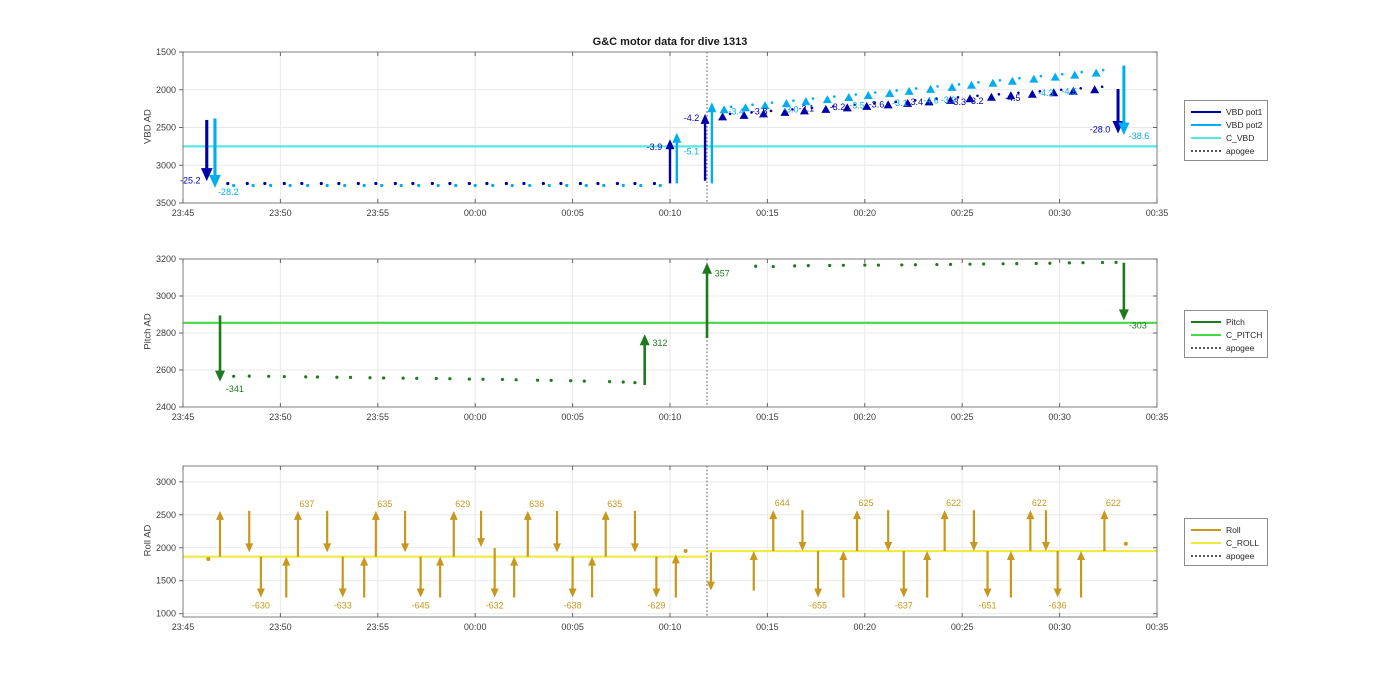  Describe the element at coordinates (1058, 606) in the screenshot. I see `svg-text: -636` at that location.